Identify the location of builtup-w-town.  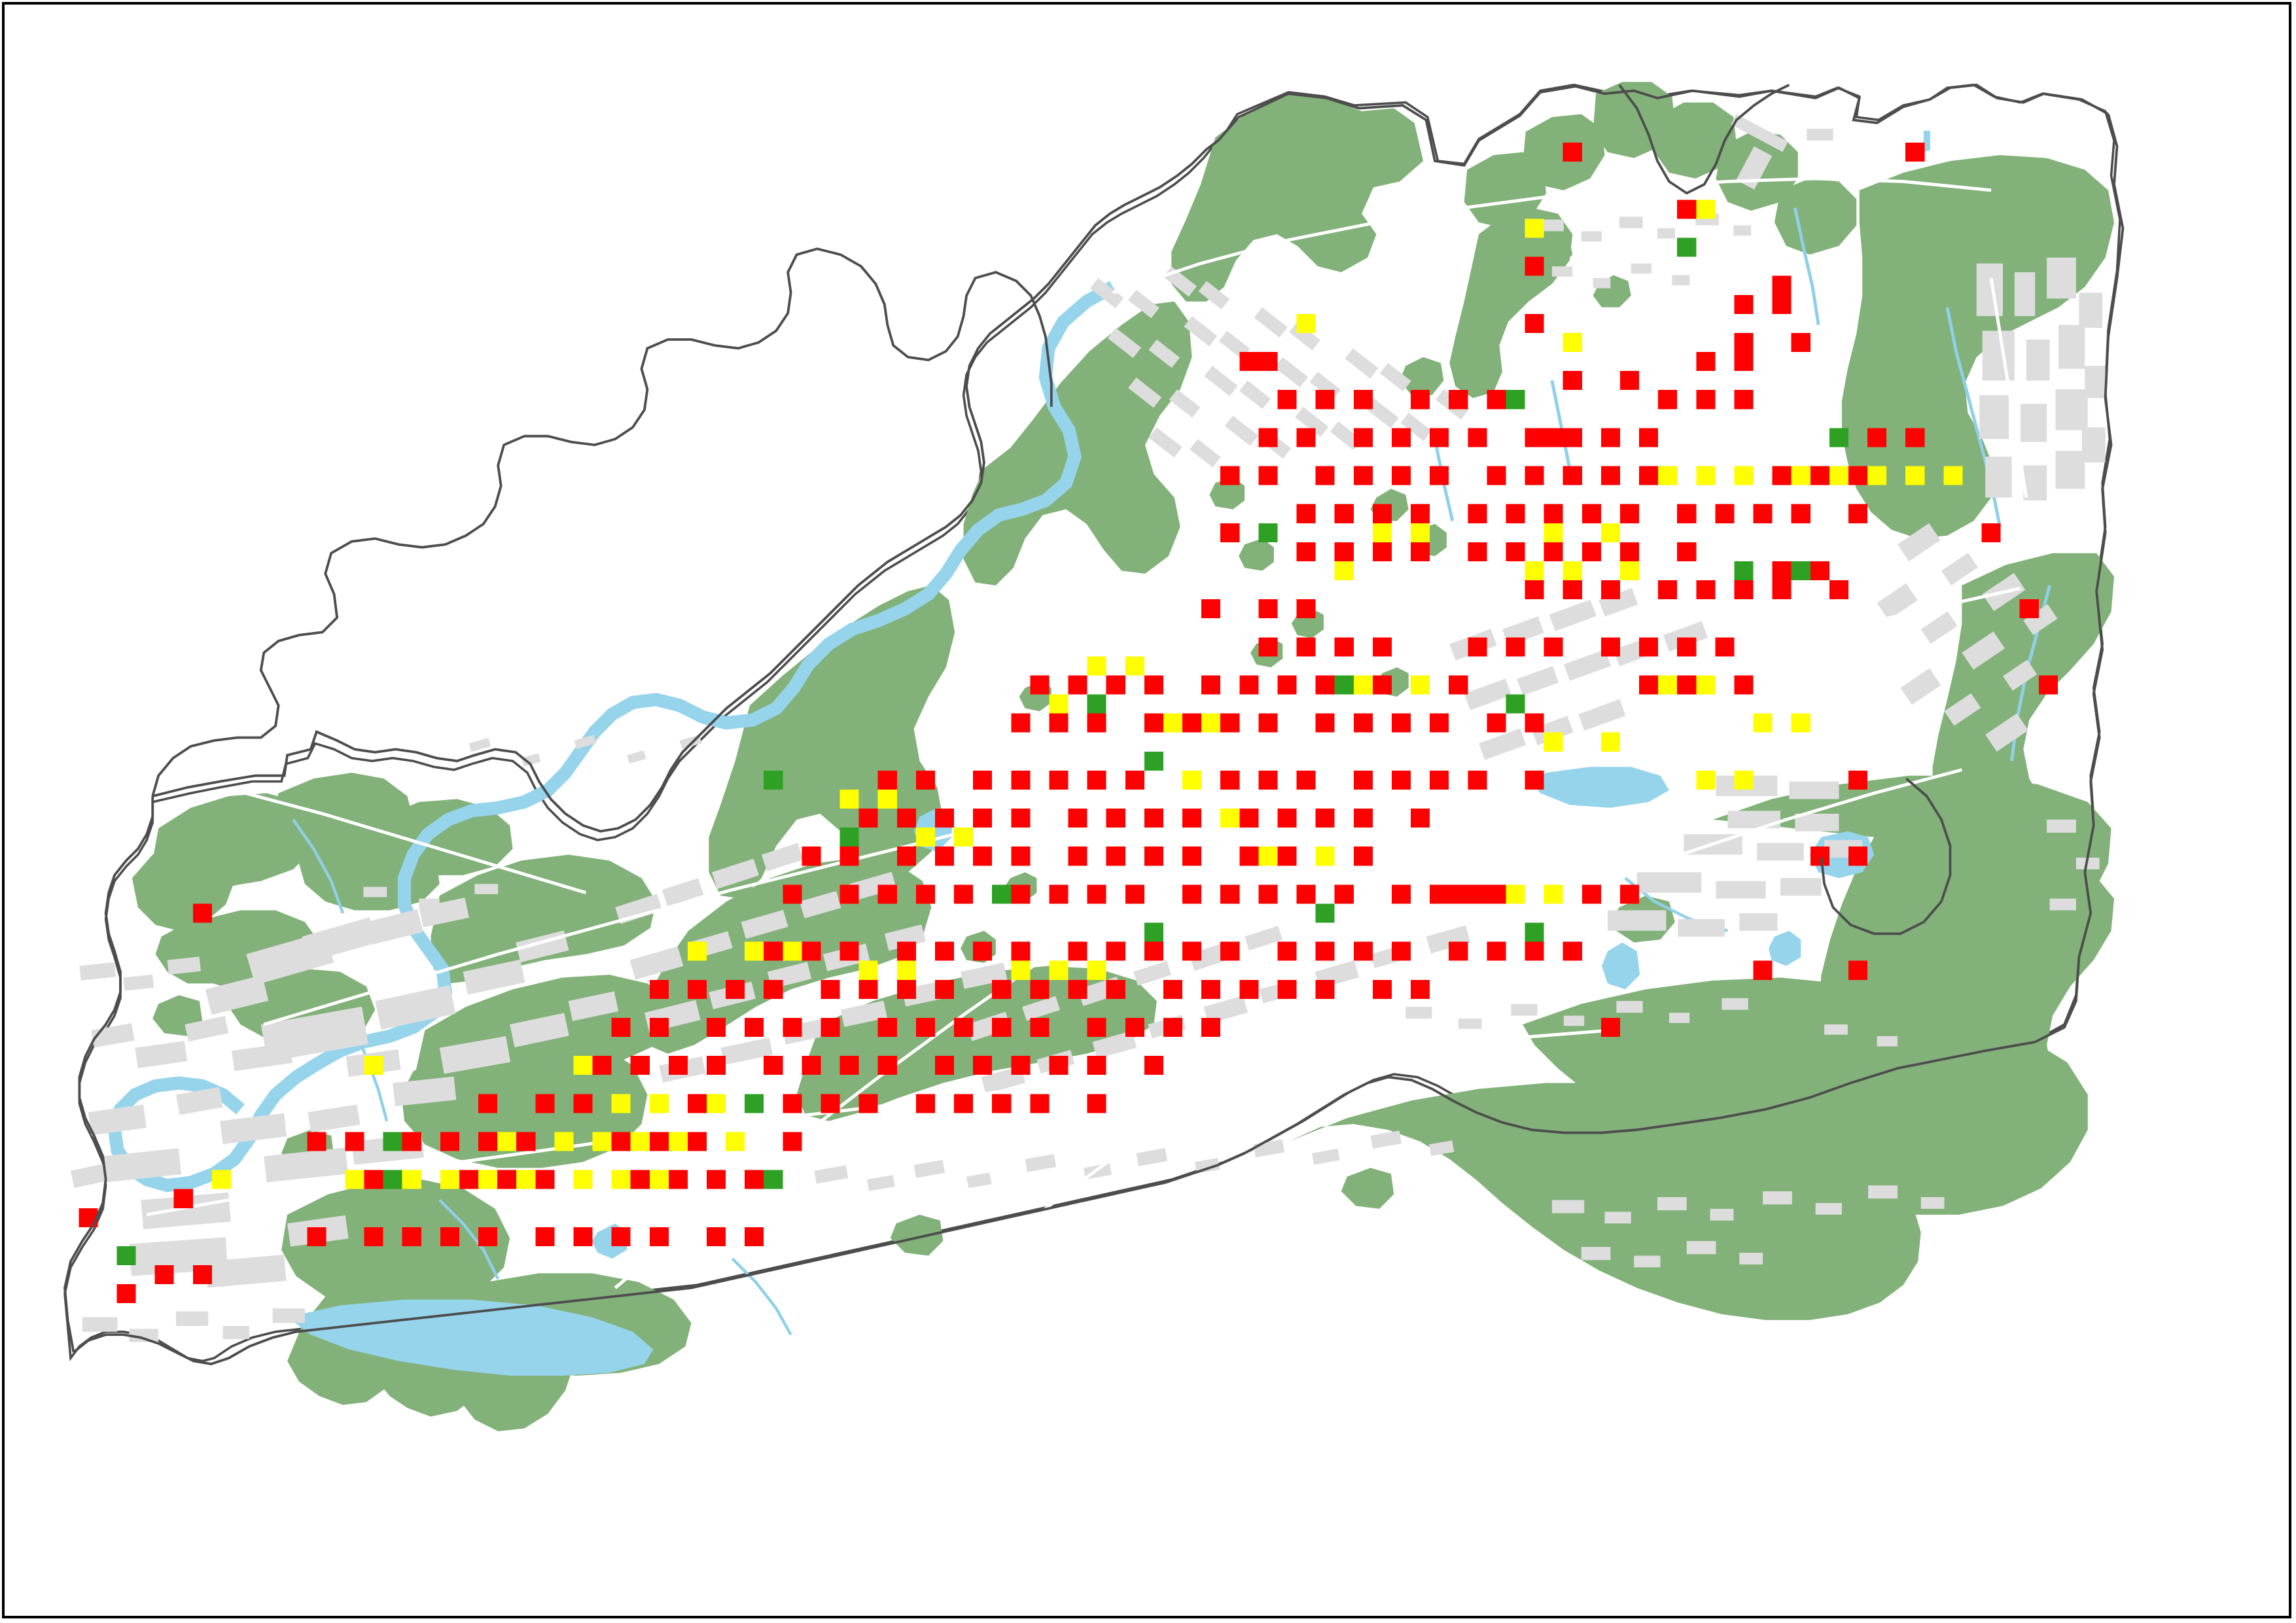
(412, 986).